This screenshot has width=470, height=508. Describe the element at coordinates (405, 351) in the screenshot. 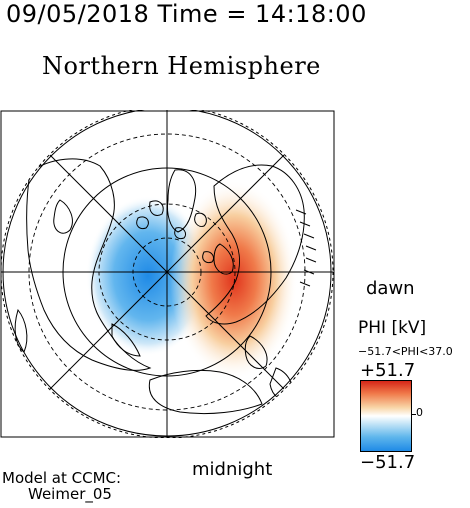

I see `legend-range: −51.7<PHI<37.0` at that location.